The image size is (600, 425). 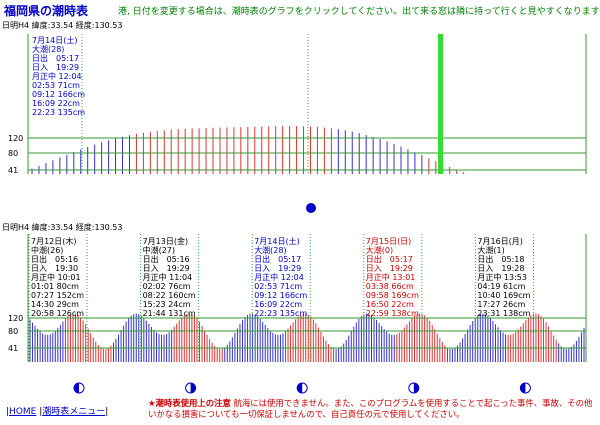 I want to click on day-info-line: 7月16日(月), so click(x=500, y=241).